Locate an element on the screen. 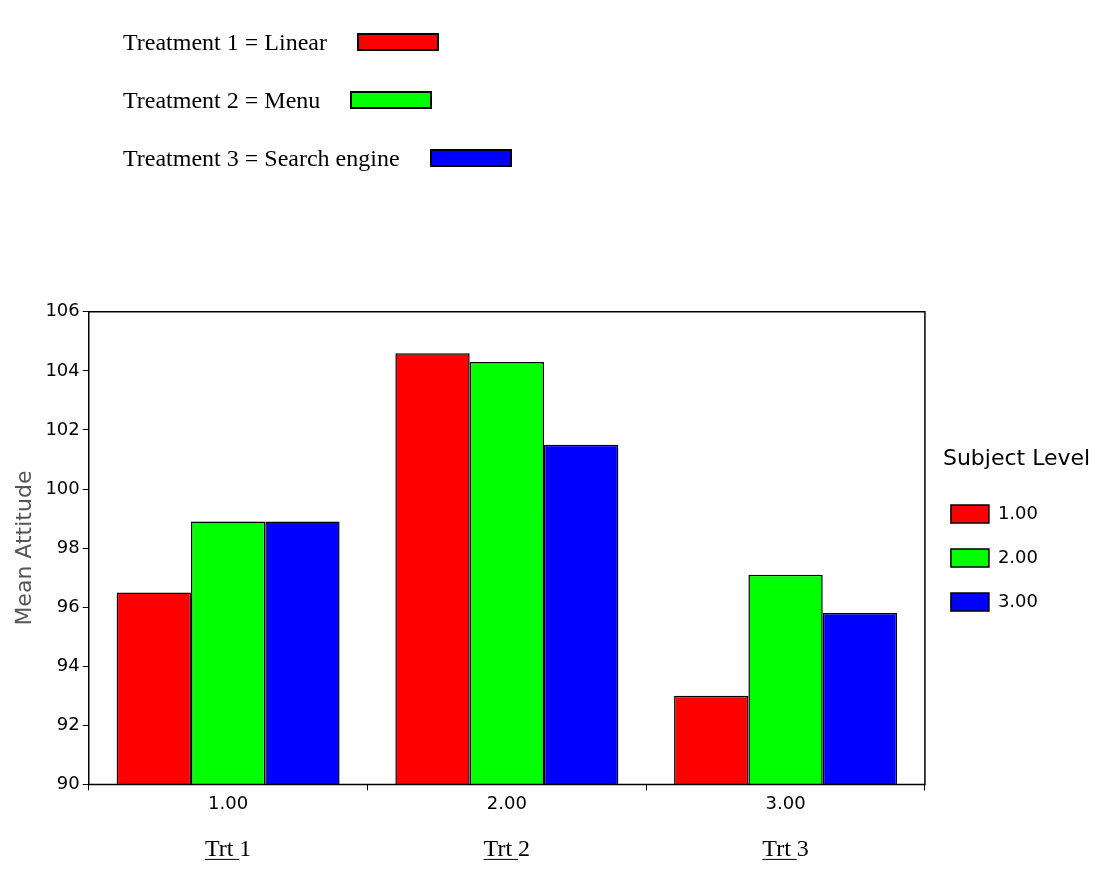 This screenshot has height=888, width=1115. y-tick-label: 100 is located at coordinates (62, 487).